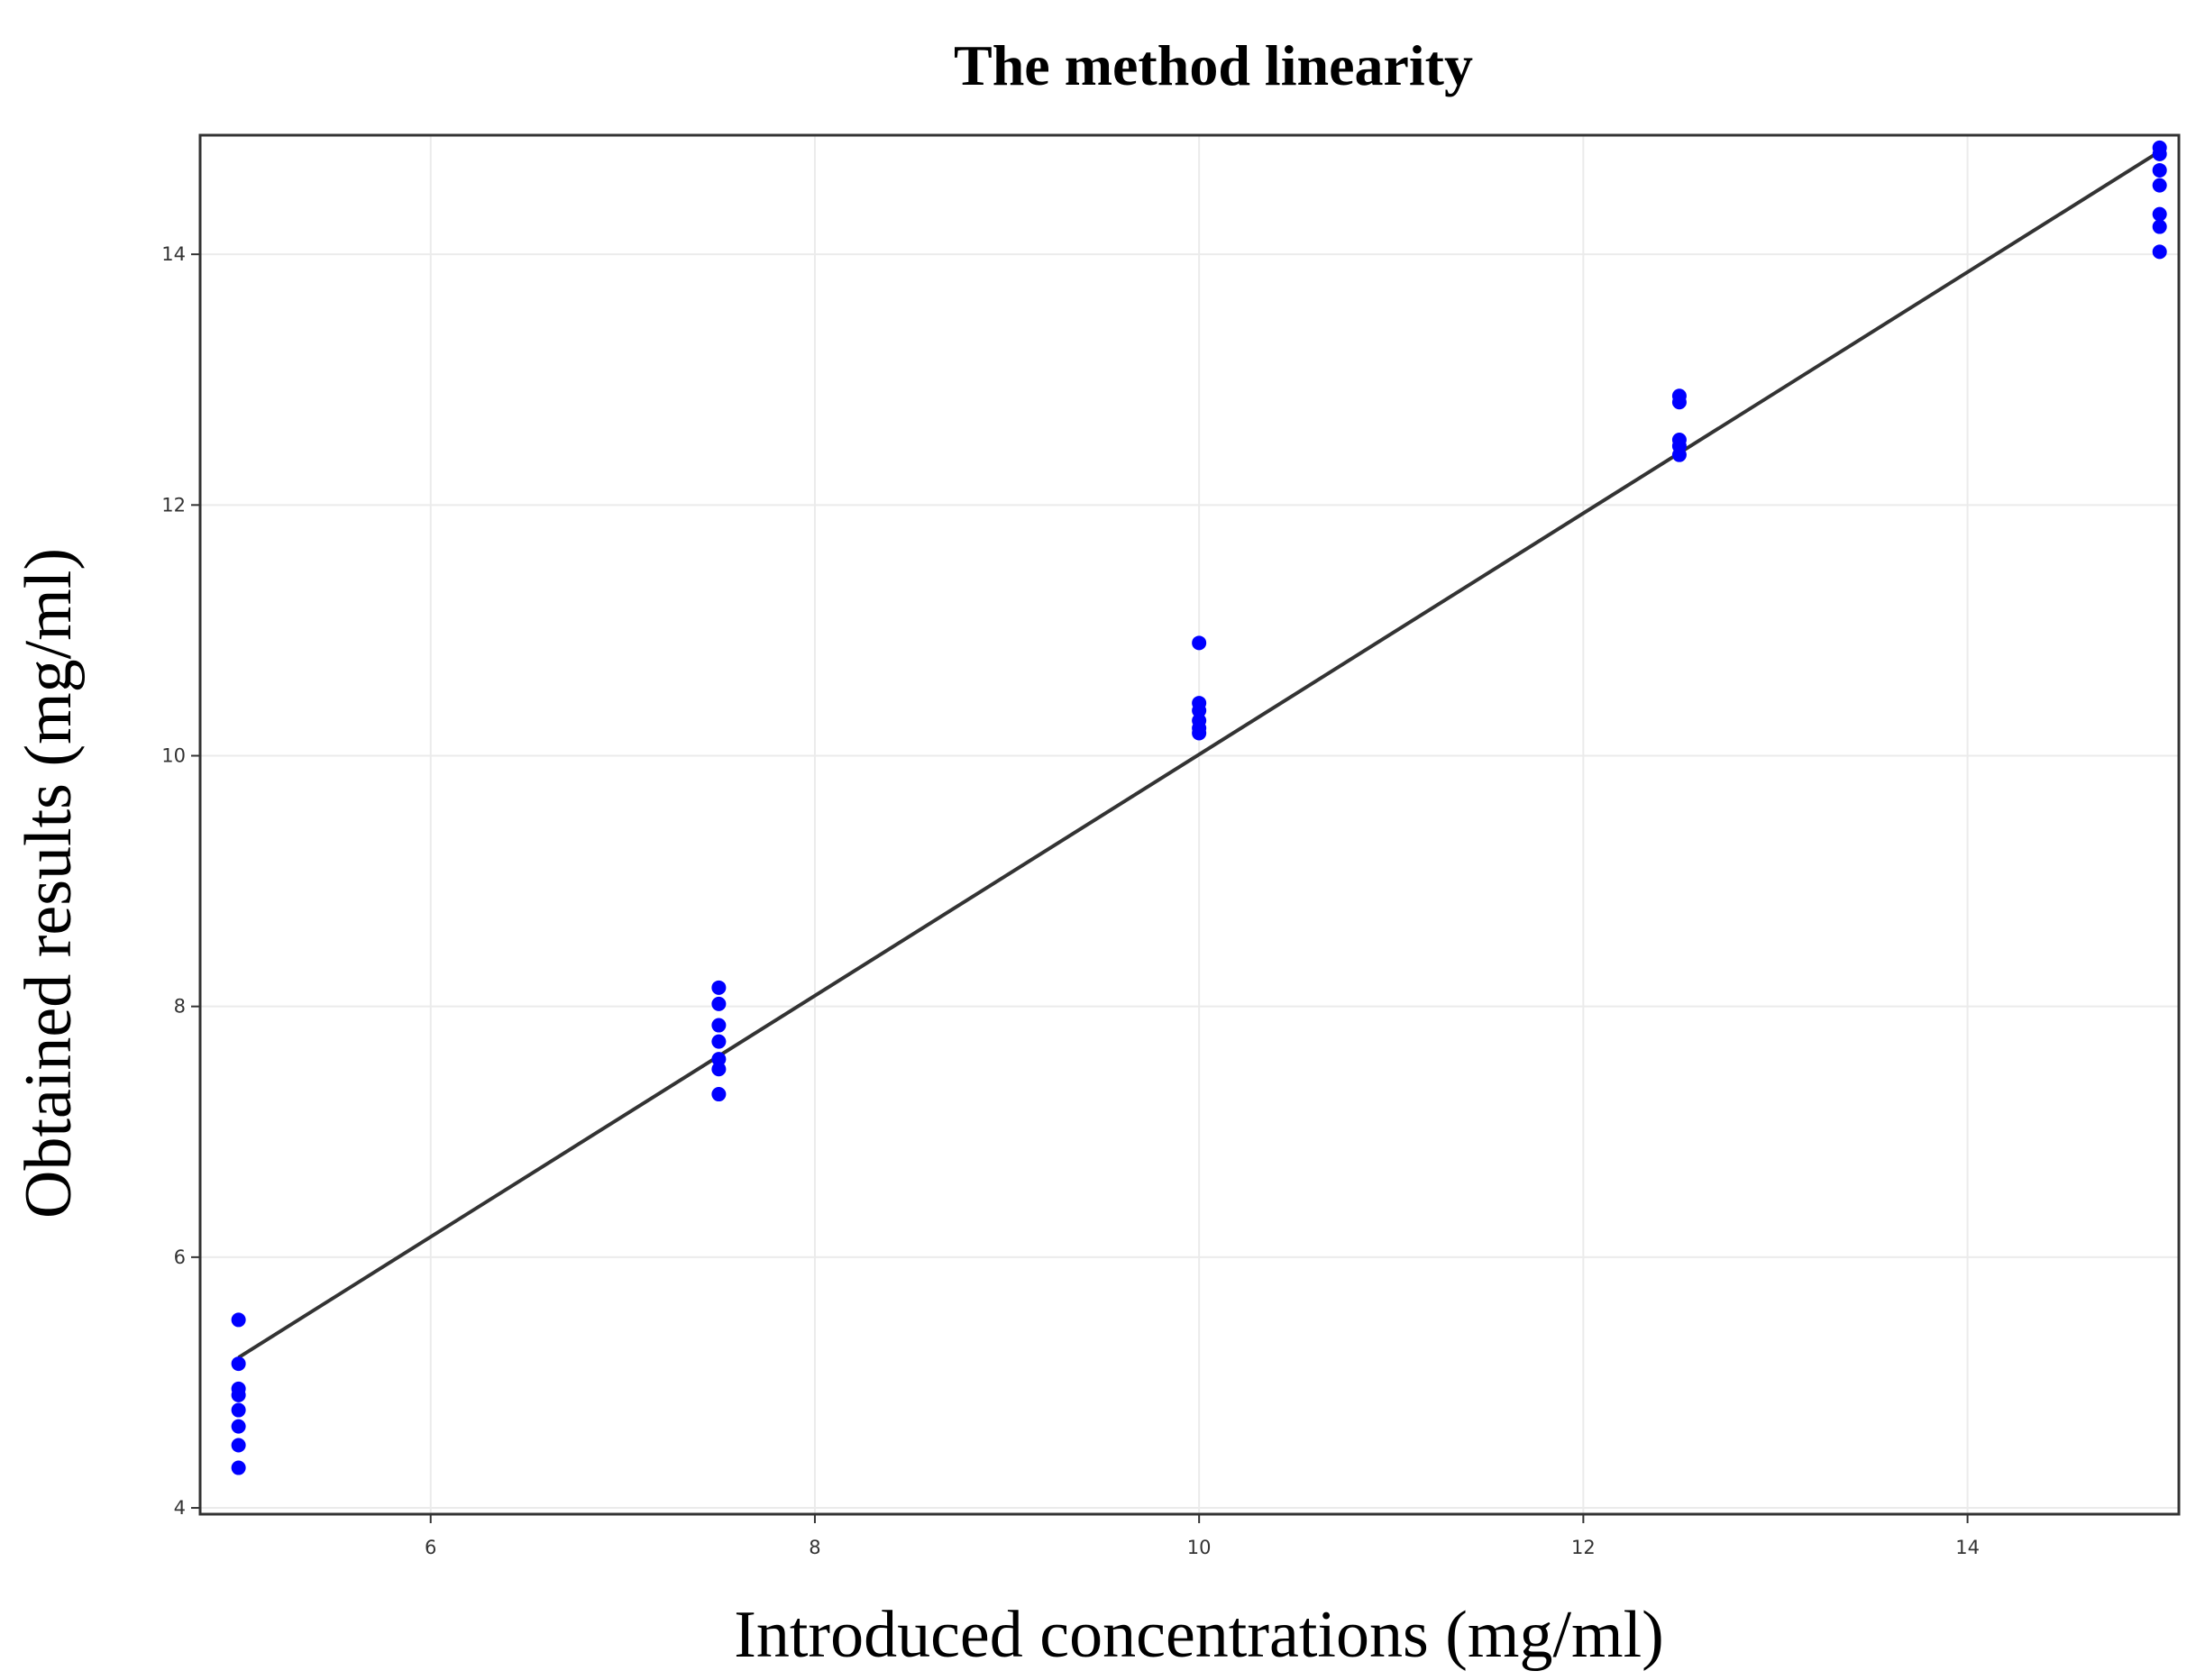 The width and height of the screenshot is (2205, 1680). What do you see at coordinates (430, 1548) in the screenshot?
I see `x-tick-label: 6` at bounding box center [430, 1548].